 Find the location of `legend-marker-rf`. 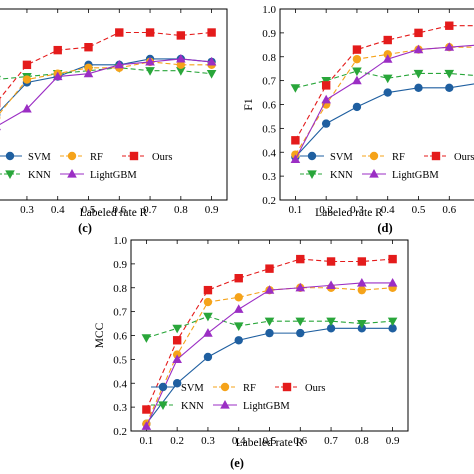

legend-marker-rf is located at coordinates (225, 387).